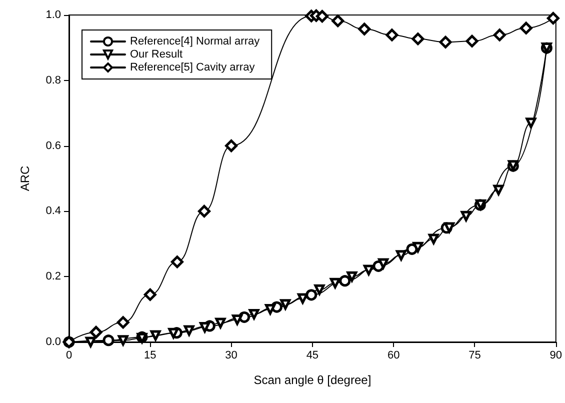 This screenshot has width=565, height=403. I want to click on x-tick-label: 0, so click(69, 356).